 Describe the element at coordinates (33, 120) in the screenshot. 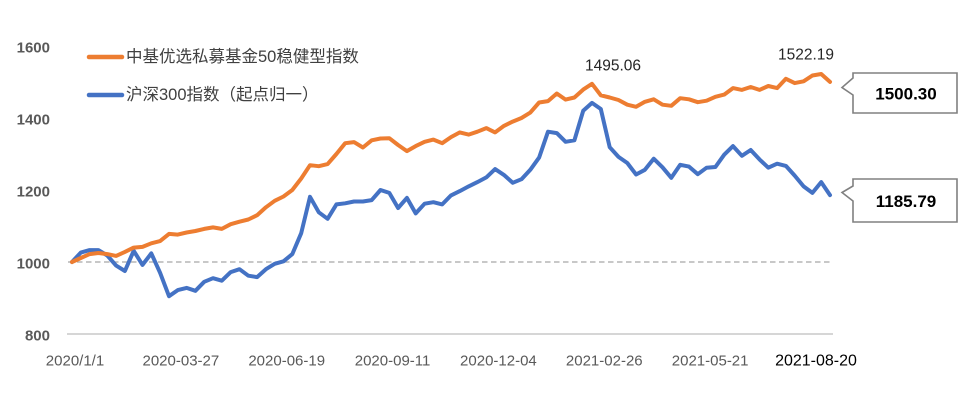

I see `y-axis-label-1400: 1400` at that location.